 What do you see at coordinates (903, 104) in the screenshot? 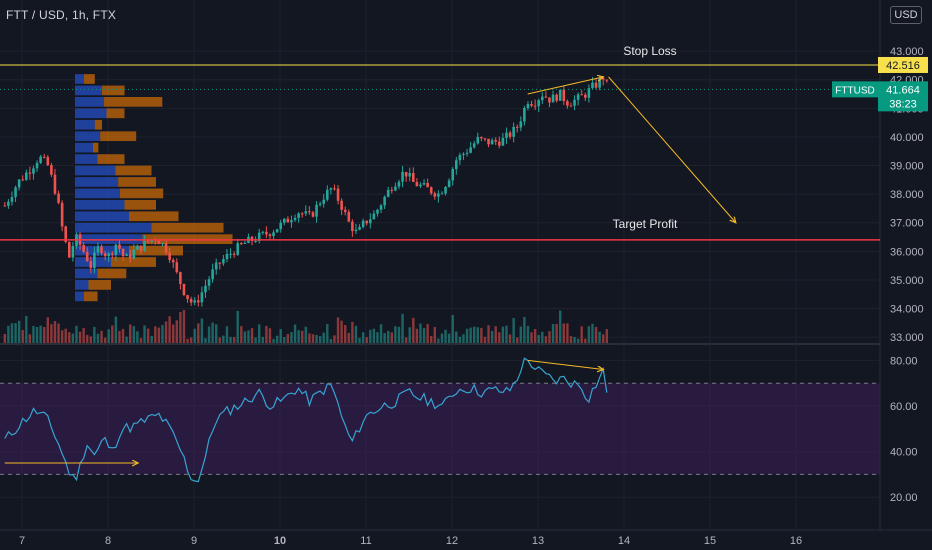
I see `countdown-text: 38:23` at bounding box center [903, 104].